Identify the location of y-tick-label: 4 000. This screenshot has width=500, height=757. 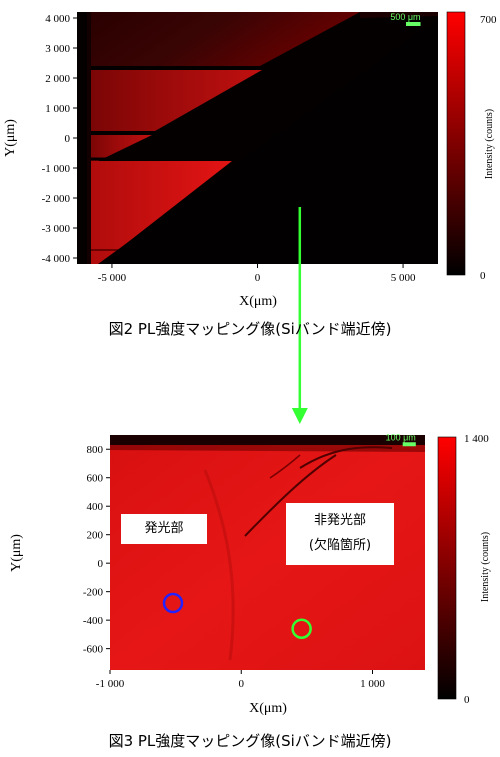
(57, 19).